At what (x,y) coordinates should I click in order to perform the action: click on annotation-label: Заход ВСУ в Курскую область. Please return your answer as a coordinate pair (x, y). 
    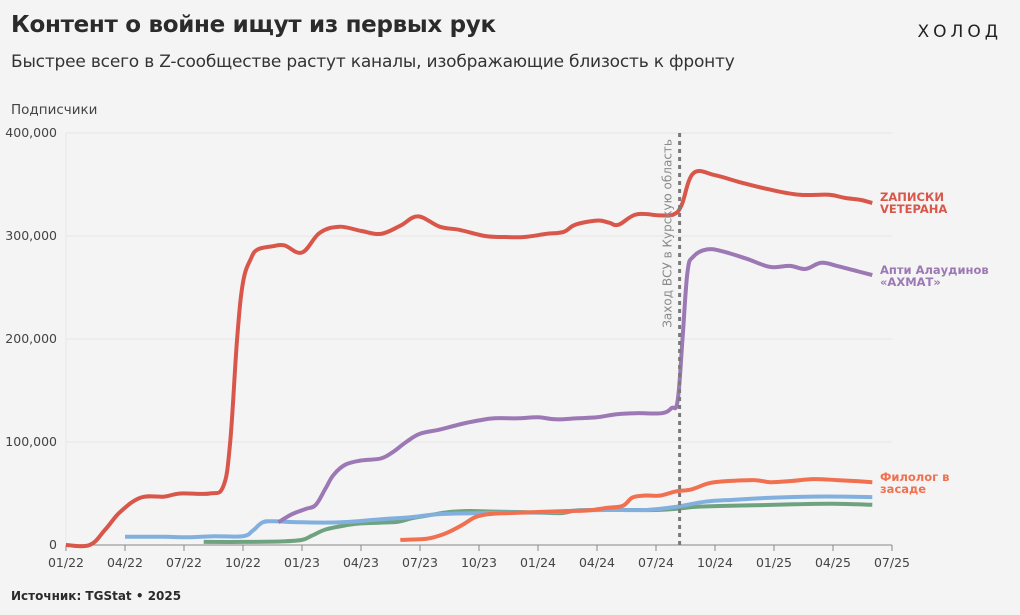
    Looking at the image, I should click on (668, 233).